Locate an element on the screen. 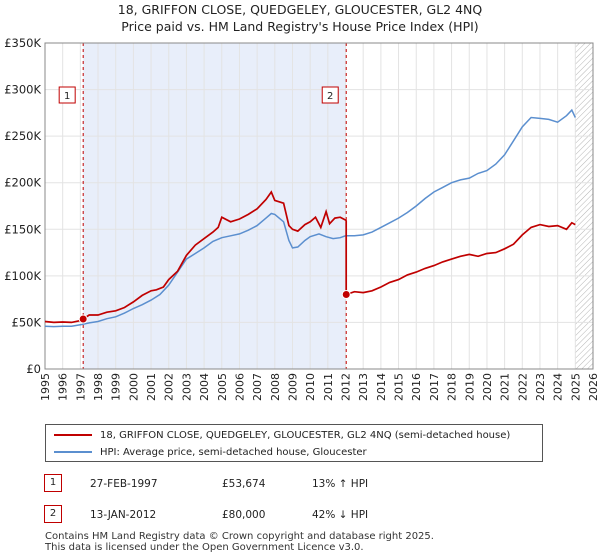  transaction-price: £53,674 is located at coordinates (244, 484).